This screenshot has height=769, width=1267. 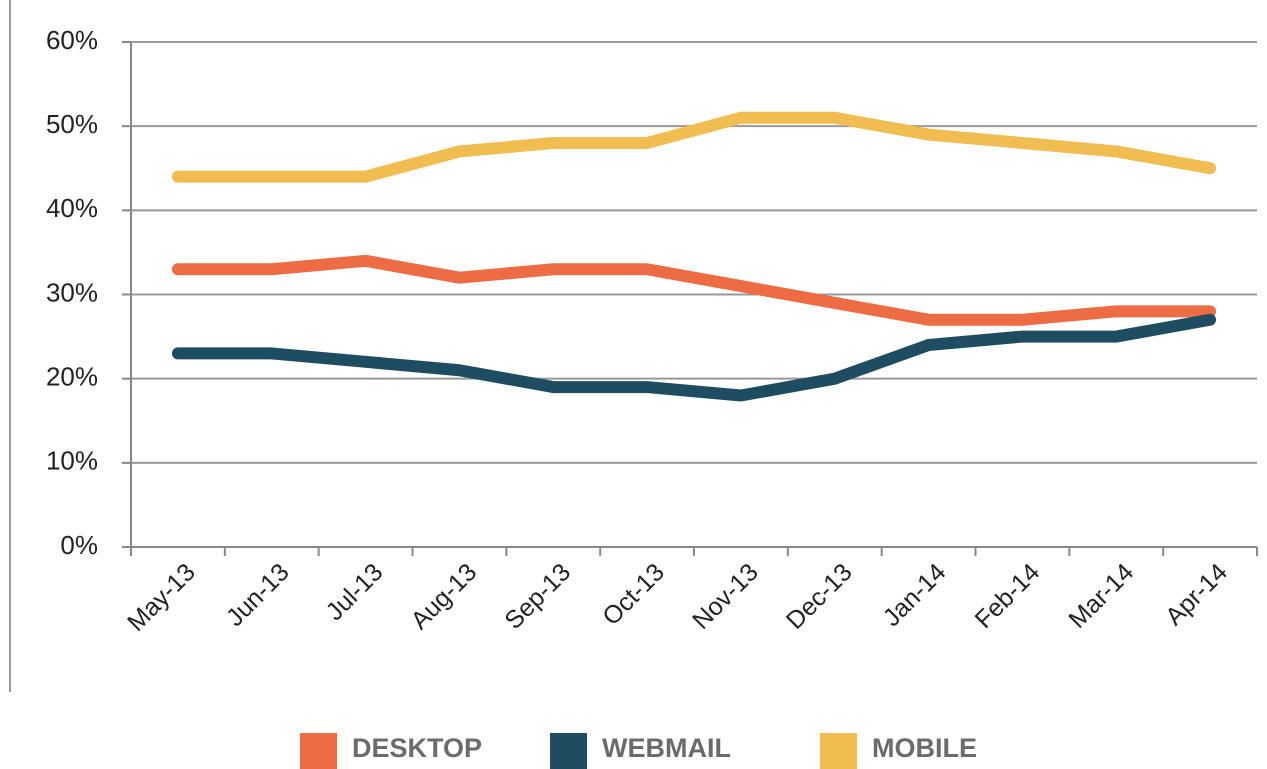 I want to click on y-tick-label: 60%, so click(x=72, y=40).